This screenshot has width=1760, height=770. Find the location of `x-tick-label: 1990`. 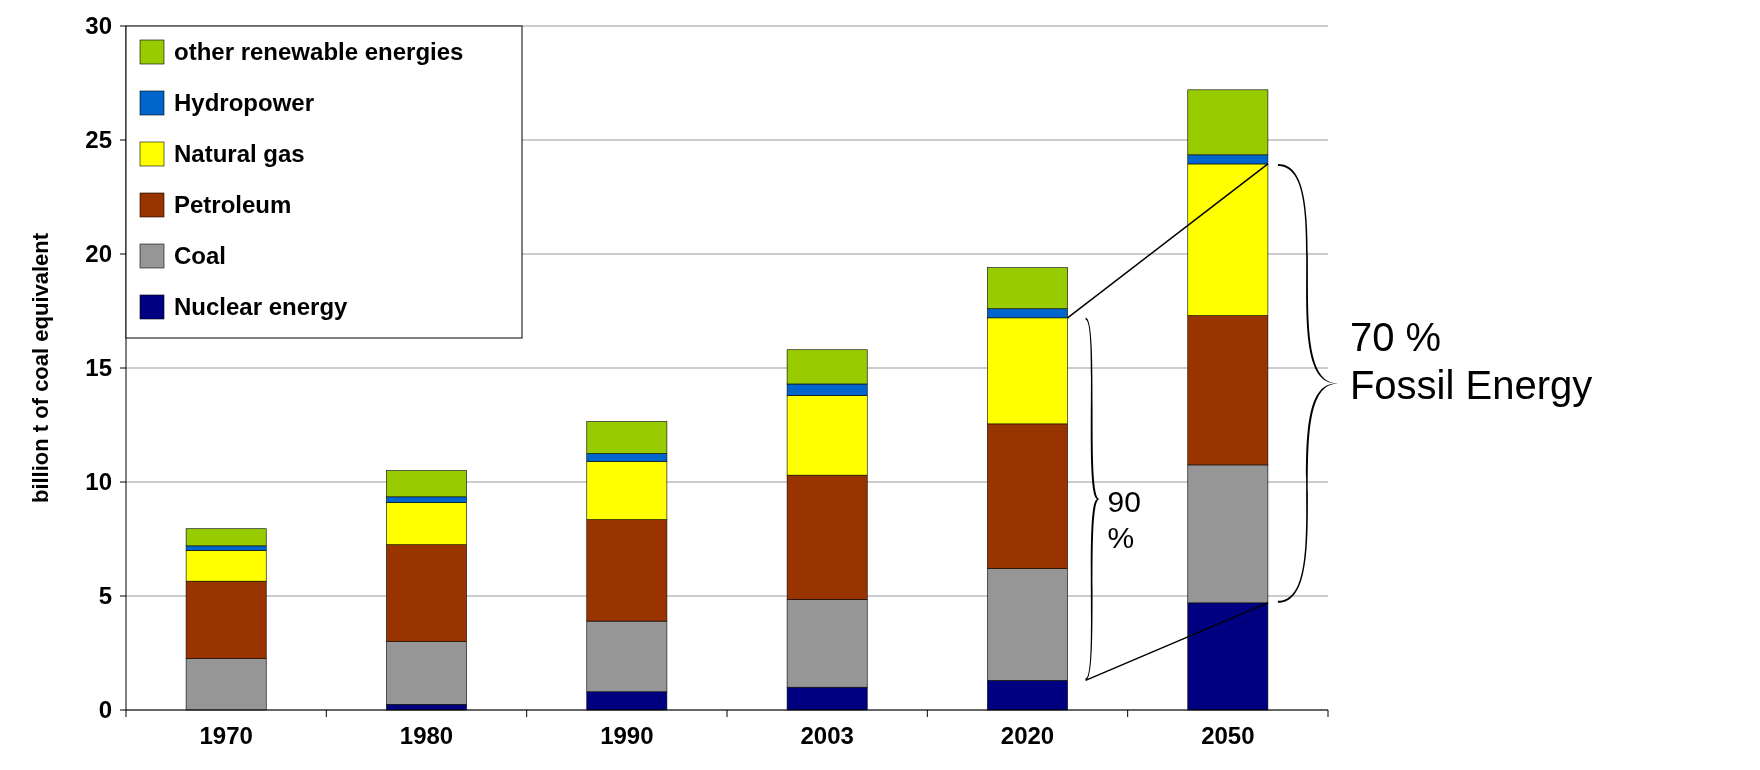

x-tick-label: 1990 is located at coordinates (627, 735).